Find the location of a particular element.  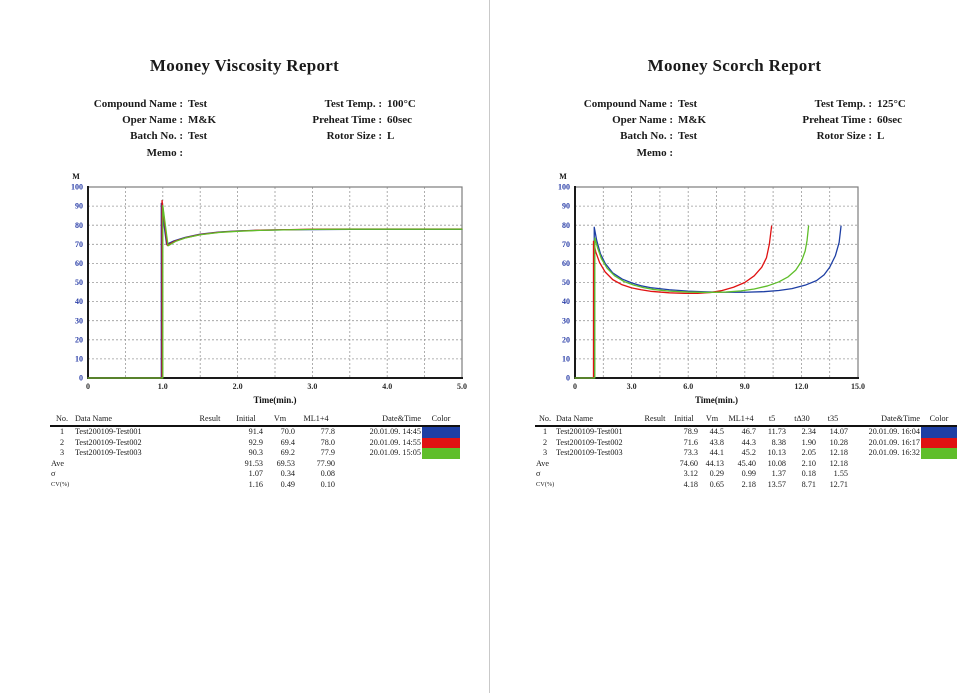

stat-row: Ave 74.60 44.13 45.40 10.08 2.10 12.18 is located at coordinates (746, 464).